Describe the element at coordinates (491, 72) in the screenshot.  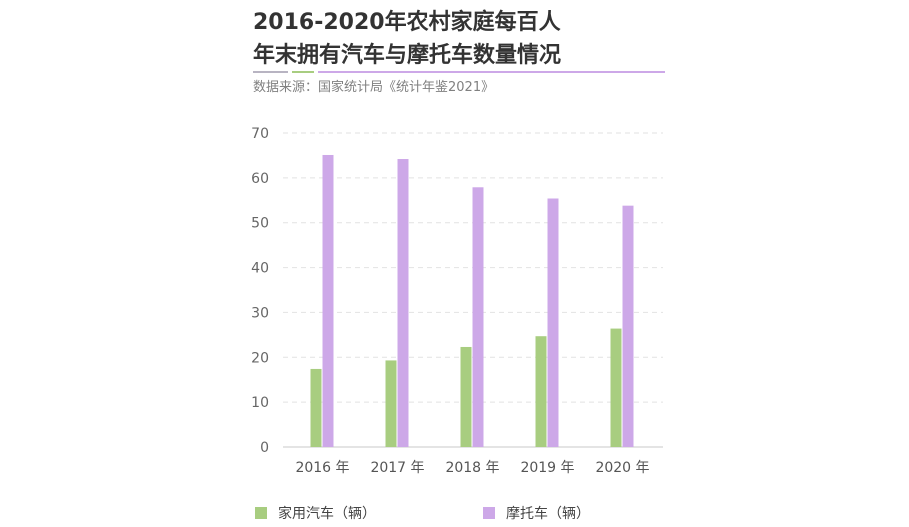
I see `title-rule-purple` at that location.